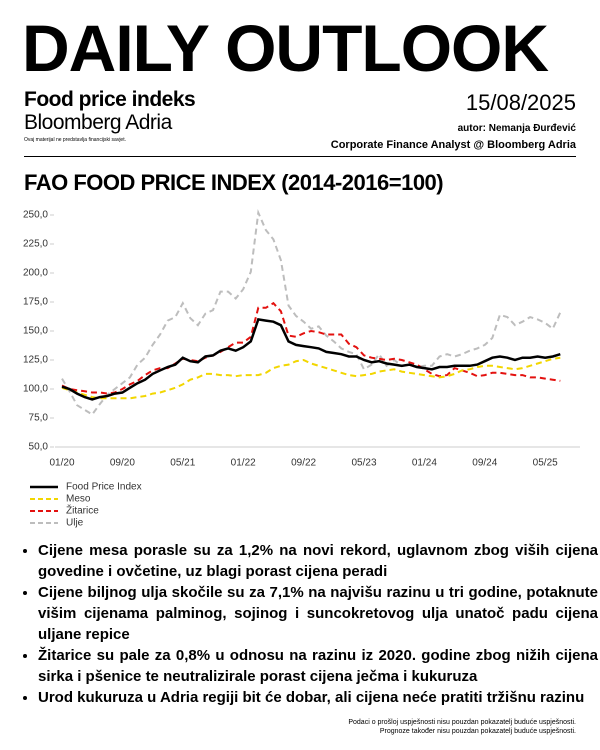 This screenshot has height=750, width=600. What do you see at coordinates (520, 102) in the screenshot?
I see `date: 15/08/2025` at bounding box center [520, 102].